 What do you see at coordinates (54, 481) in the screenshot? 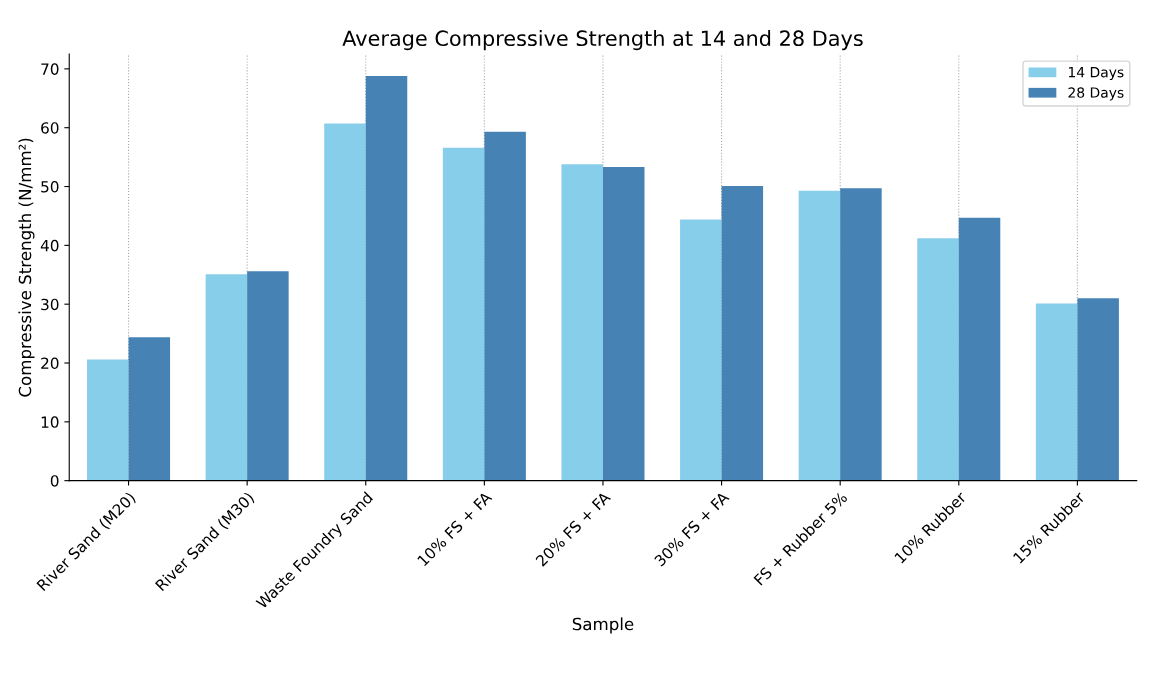
I see `y-tick-label: 0` at bounding box center [54, 481].